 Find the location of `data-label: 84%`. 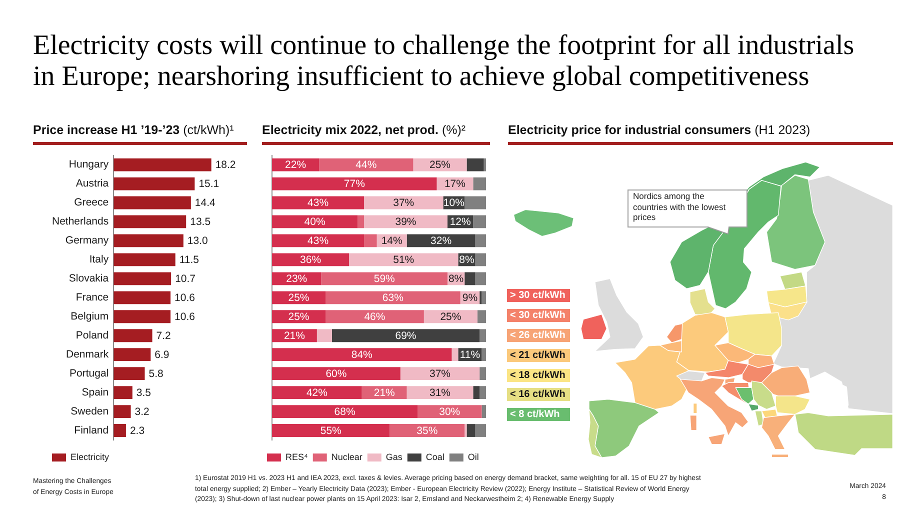

data-label: 84% is located at coordinates (361, 354).